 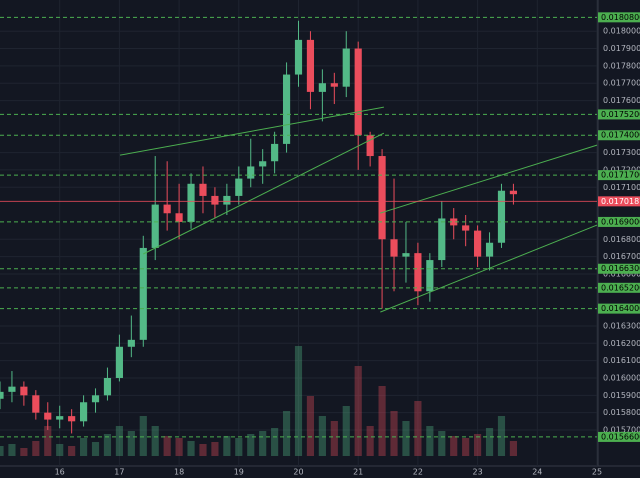 I want to click on y-tick-label: 0.01570000, so click(x=621, y=429).